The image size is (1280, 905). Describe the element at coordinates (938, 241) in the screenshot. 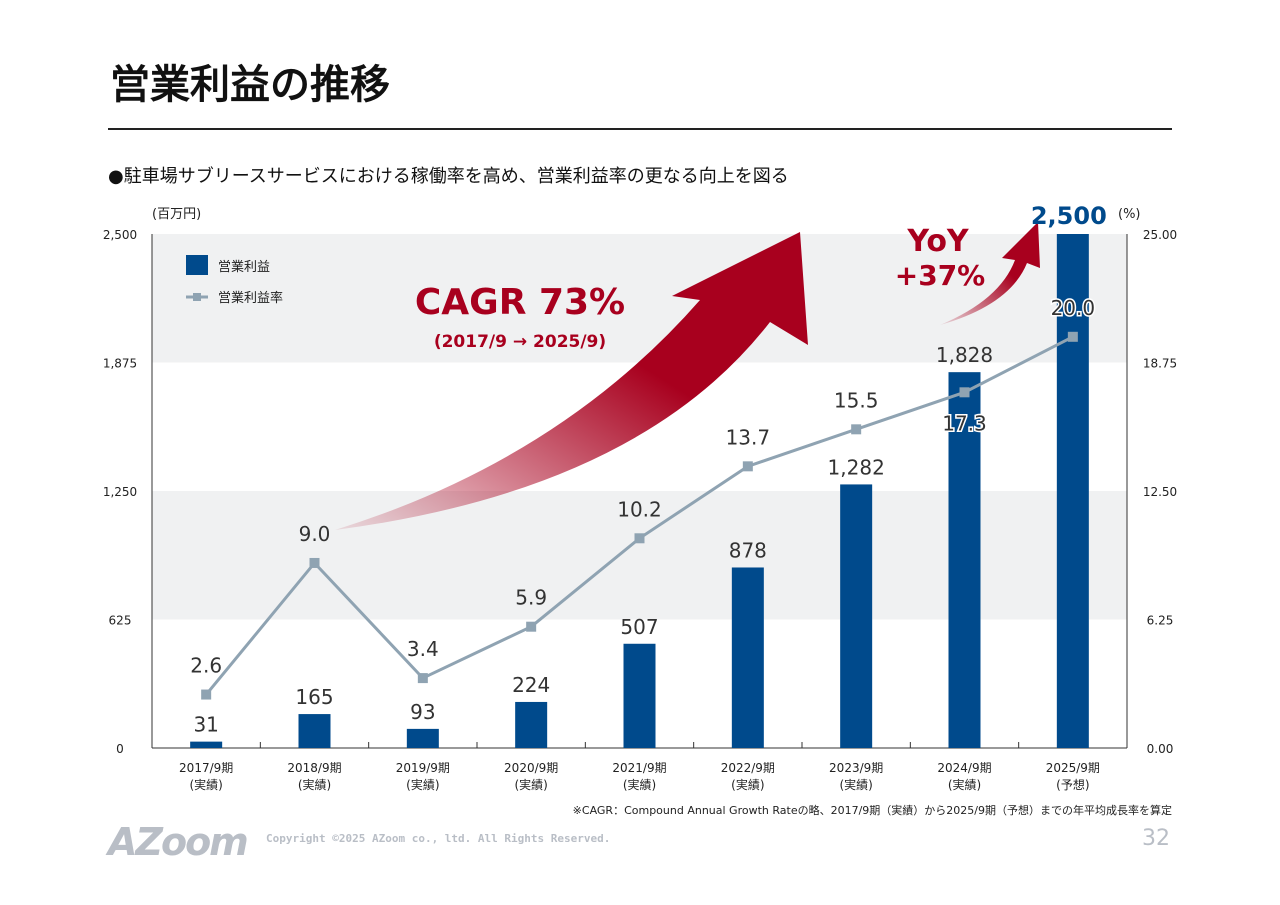

I see `yoy-label: YoY` at that location.